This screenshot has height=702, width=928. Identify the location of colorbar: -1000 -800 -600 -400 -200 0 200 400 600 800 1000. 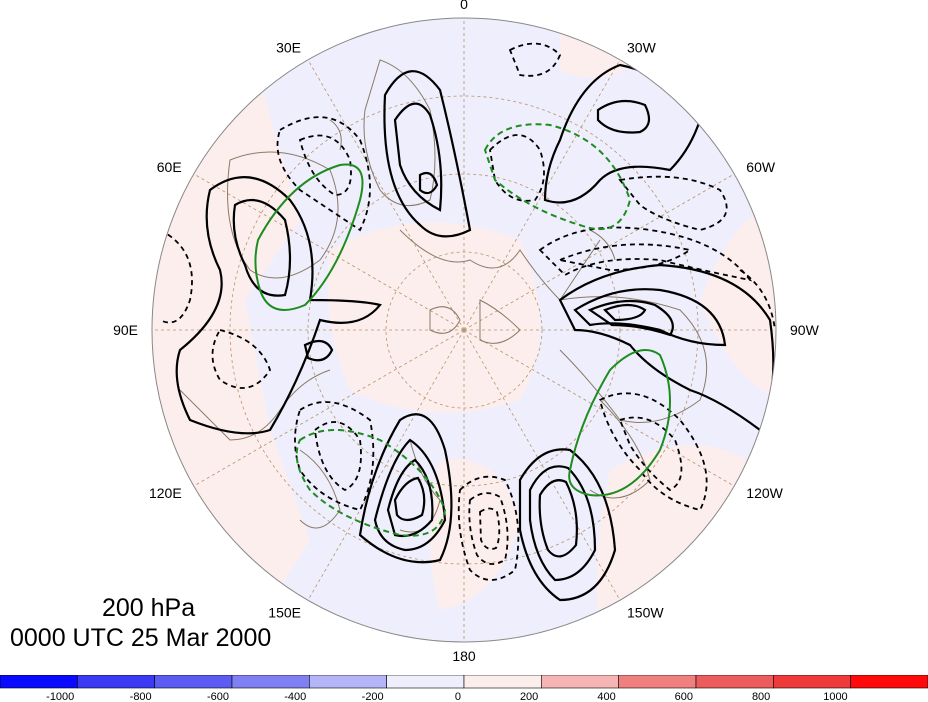
(464, 688).